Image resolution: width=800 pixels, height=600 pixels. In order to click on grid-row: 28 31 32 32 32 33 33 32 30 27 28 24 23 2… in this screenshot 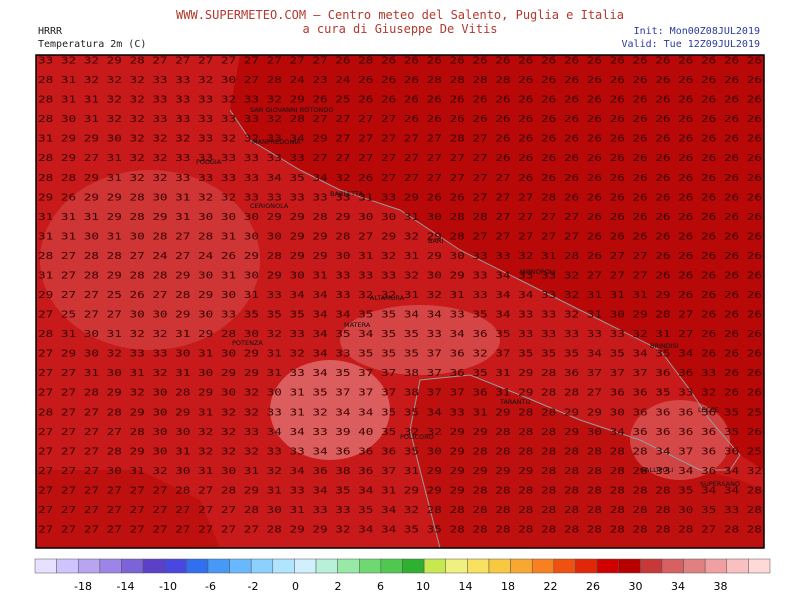, I will do `click(400, 80)`.